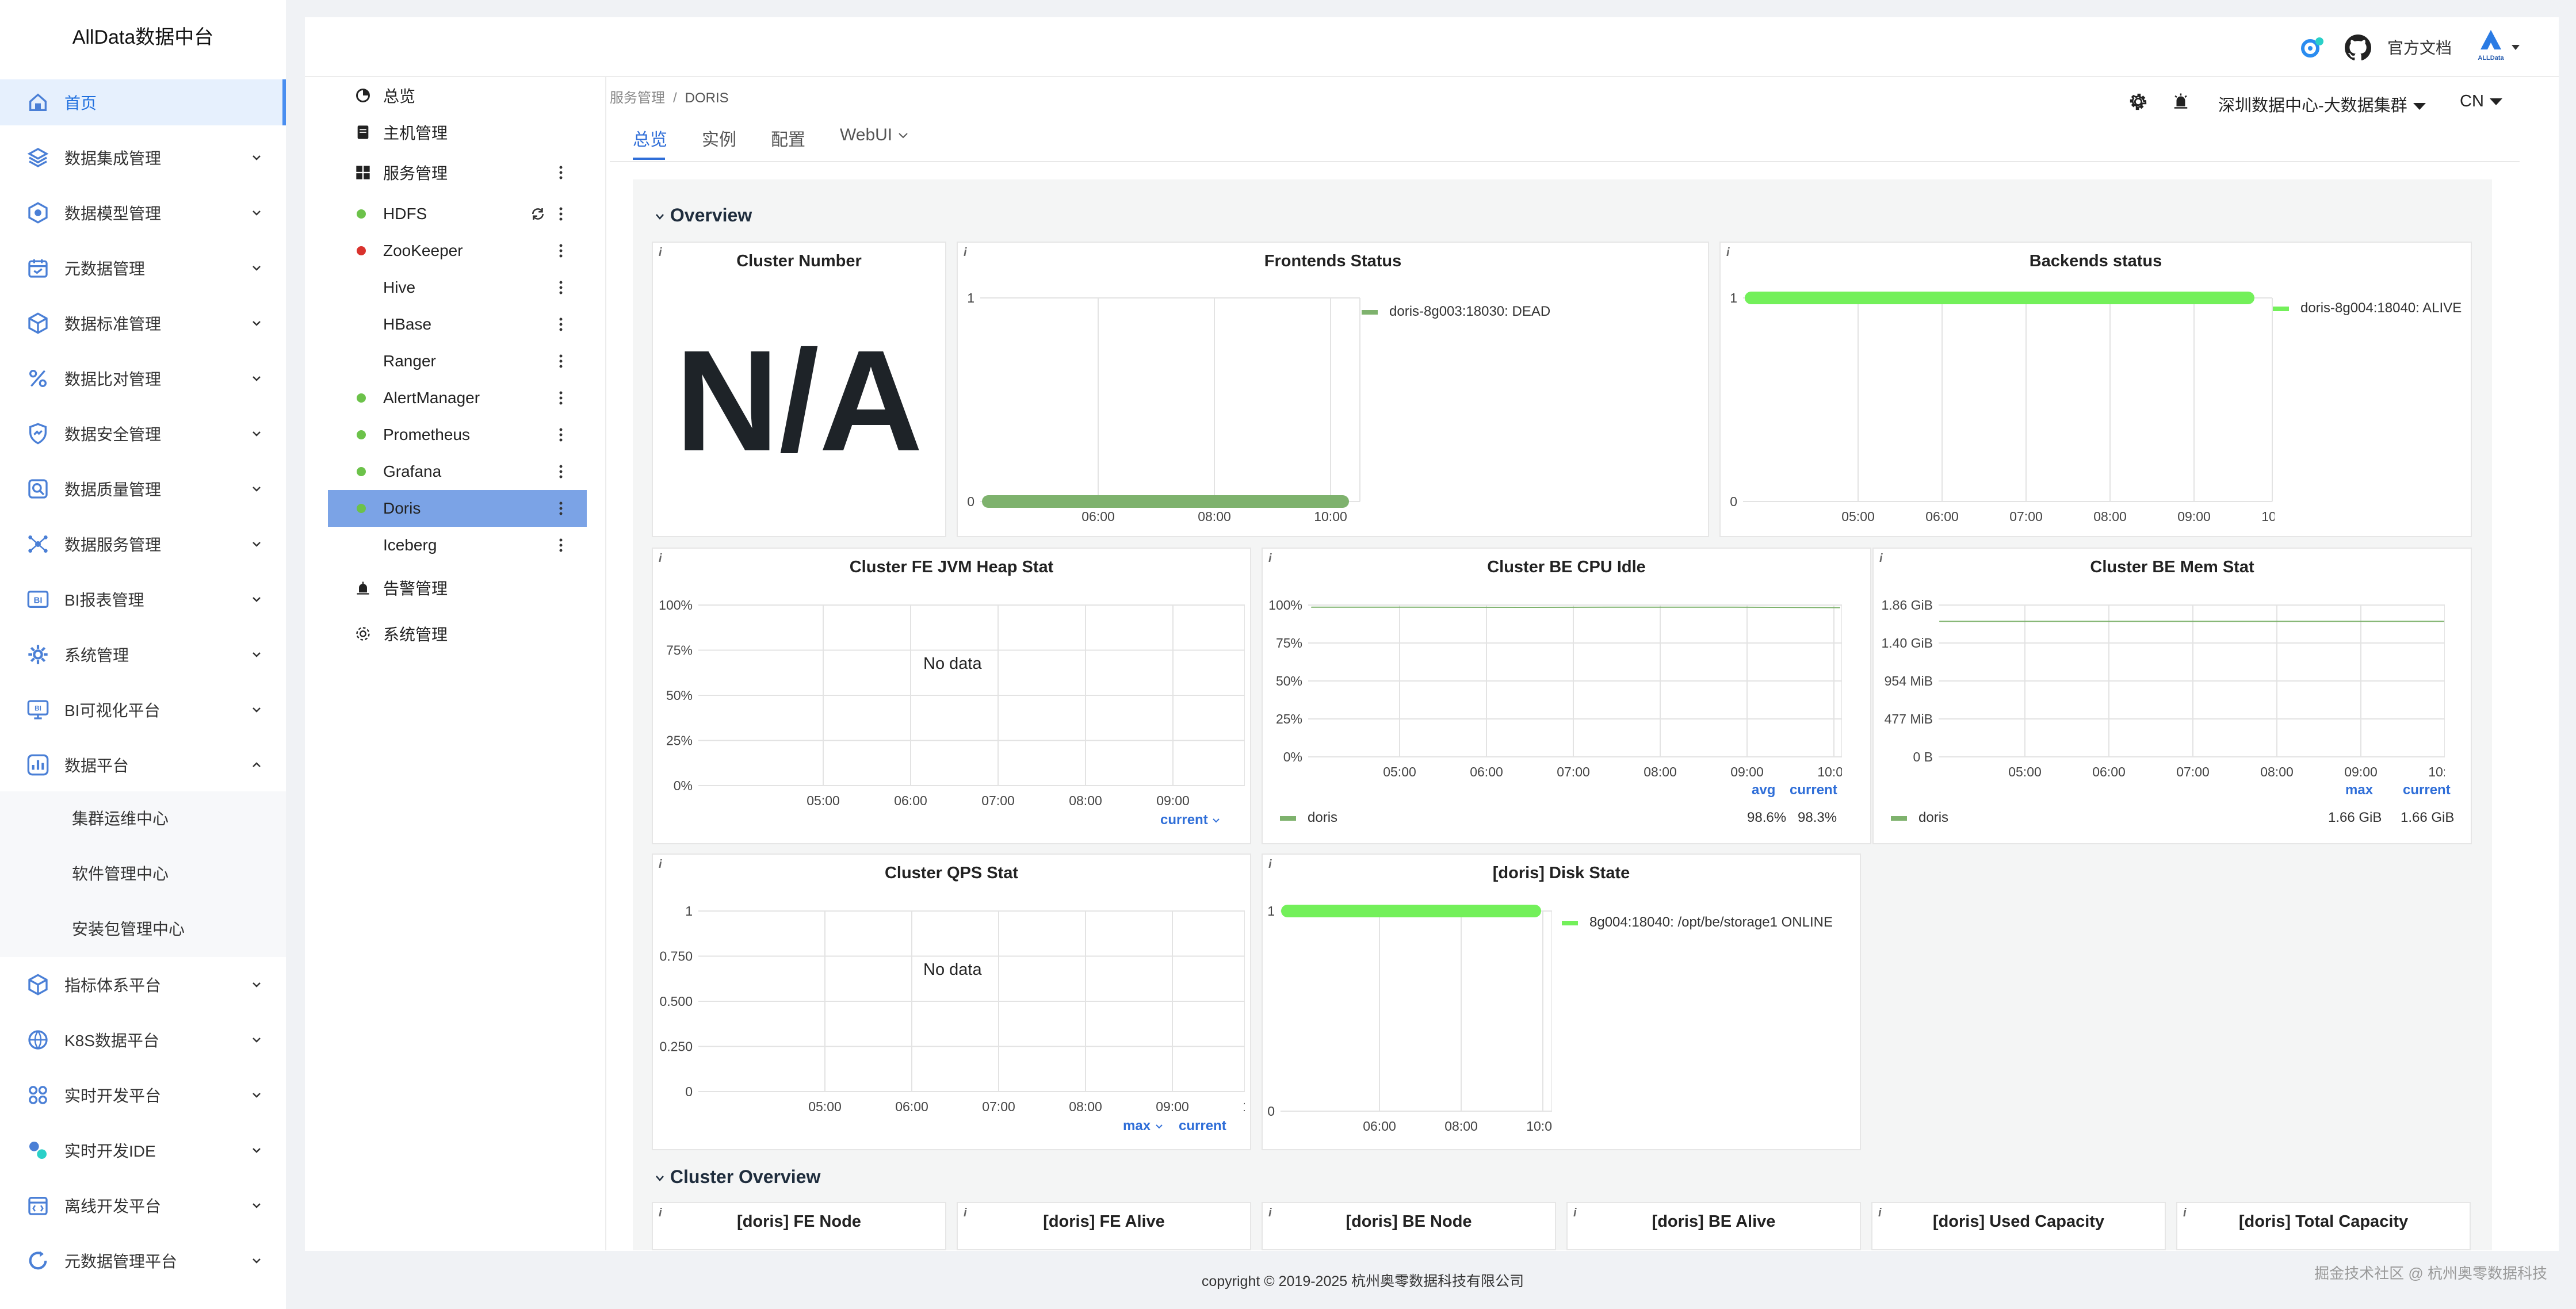  What do you see at coordinates (2312, 47) in the screenshot?
I see `guide-icon` at bounding box center [2312, 47].